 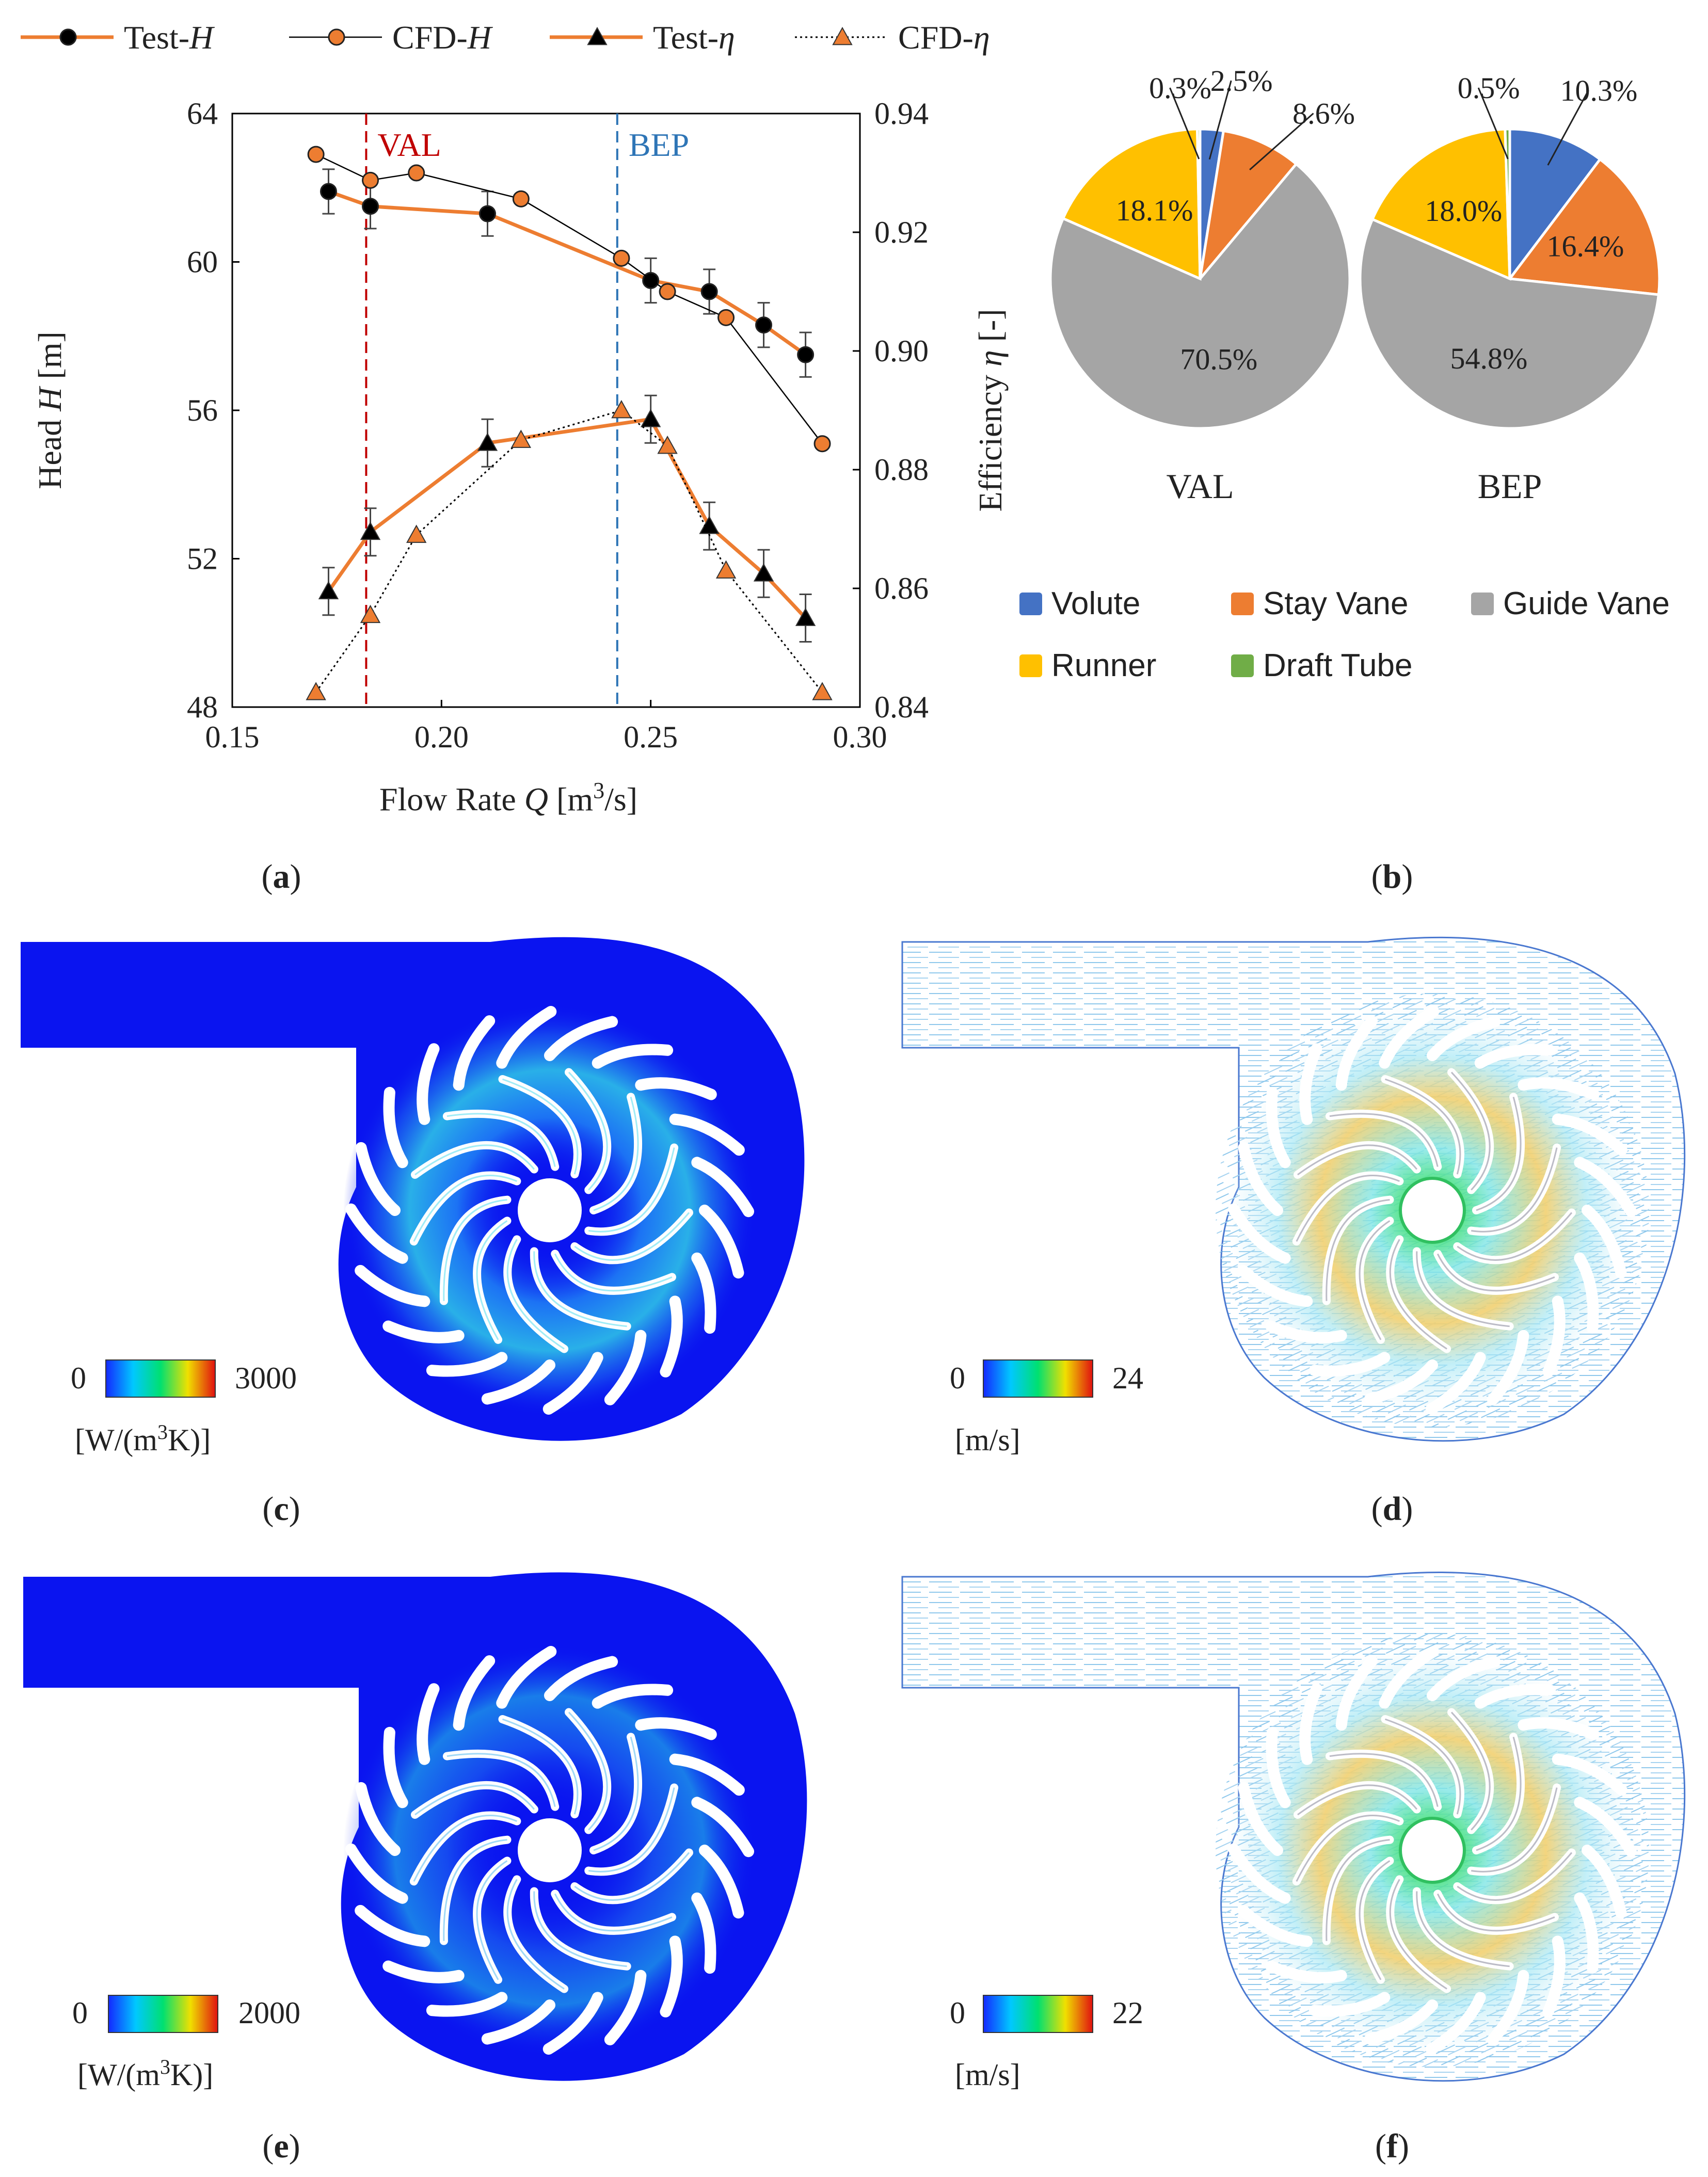 What do you see at coordinates (1488, 358) in the screenshot?
I see `pie-label: 54.8%` at bounding box center [1488, 358].